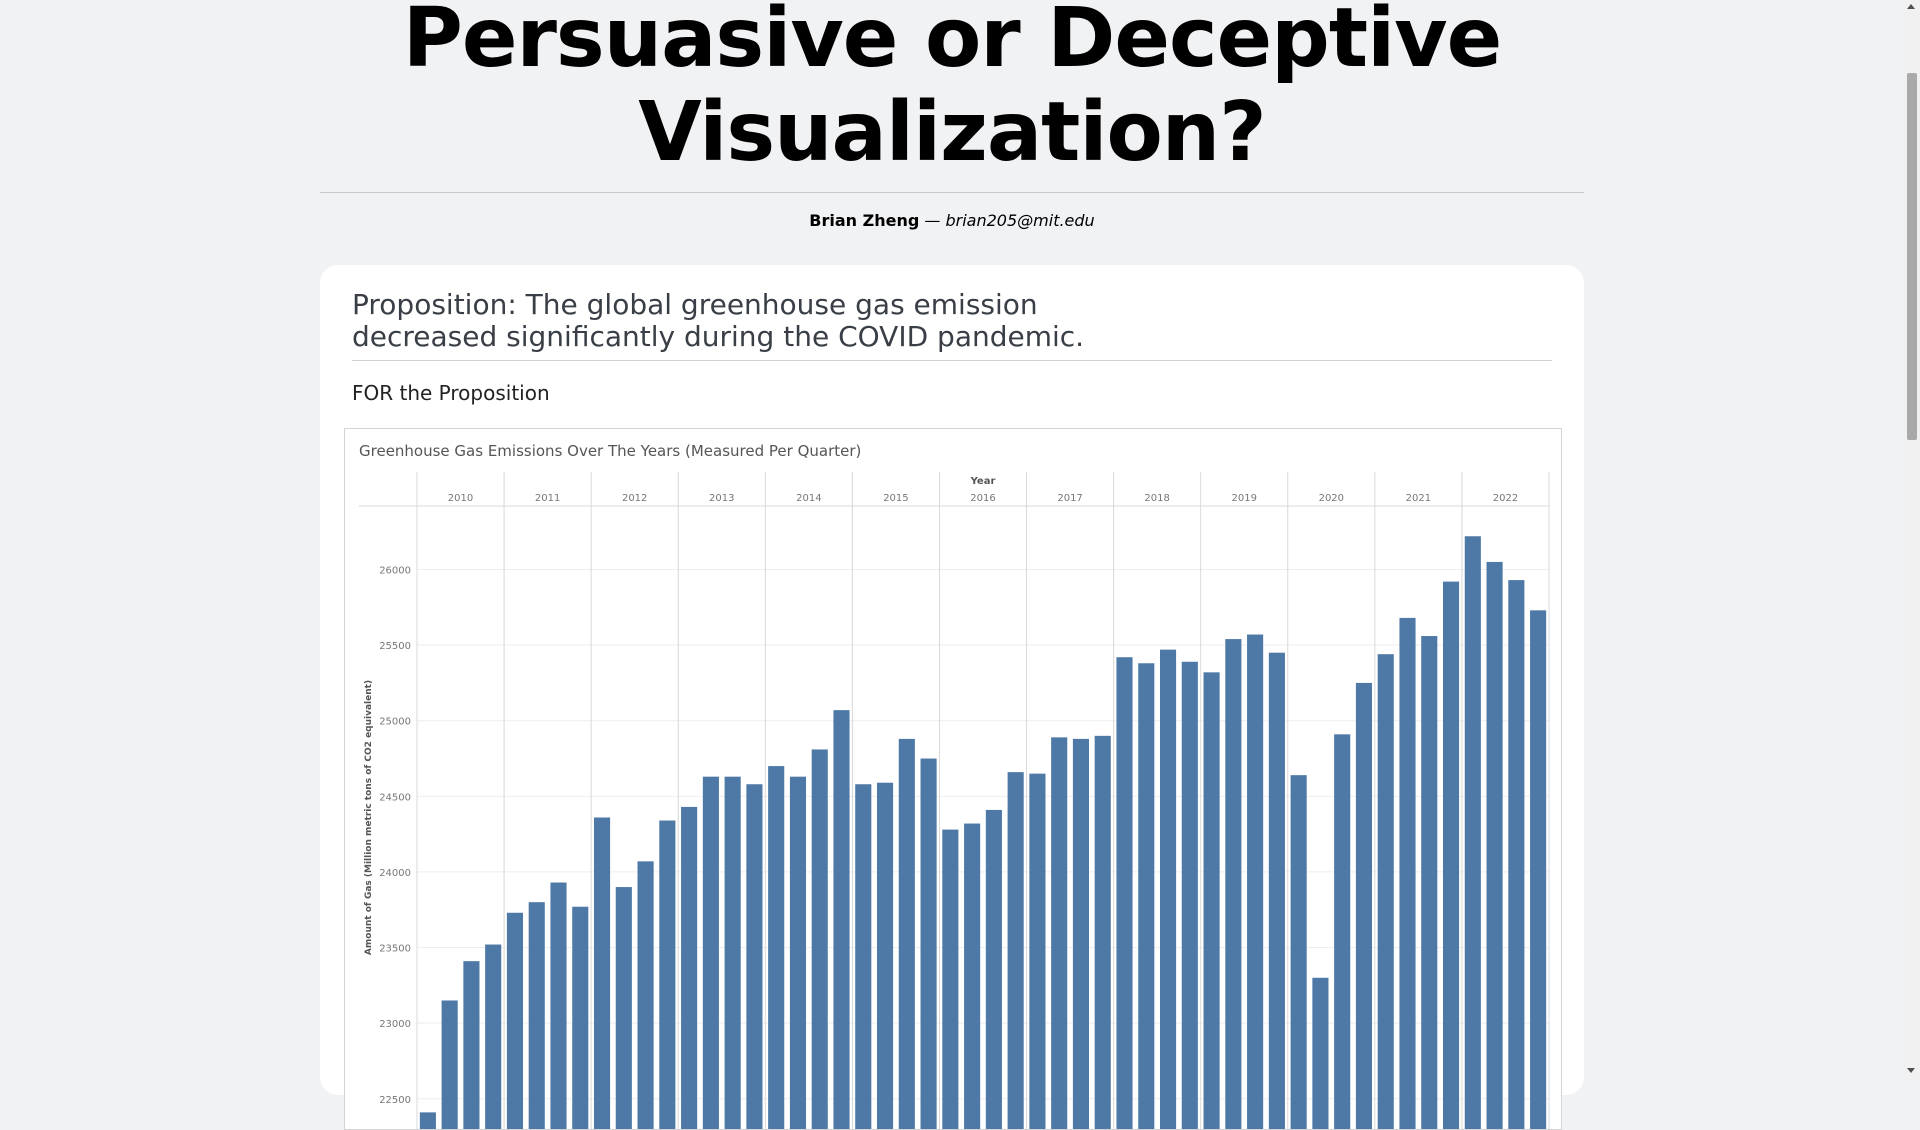 Image resolution: width=1920 pixels, height=1130 pixels. Describe the element at coordinates (864, 220) in the screenshot. I see `author-name: Brian Zheng` at that location.